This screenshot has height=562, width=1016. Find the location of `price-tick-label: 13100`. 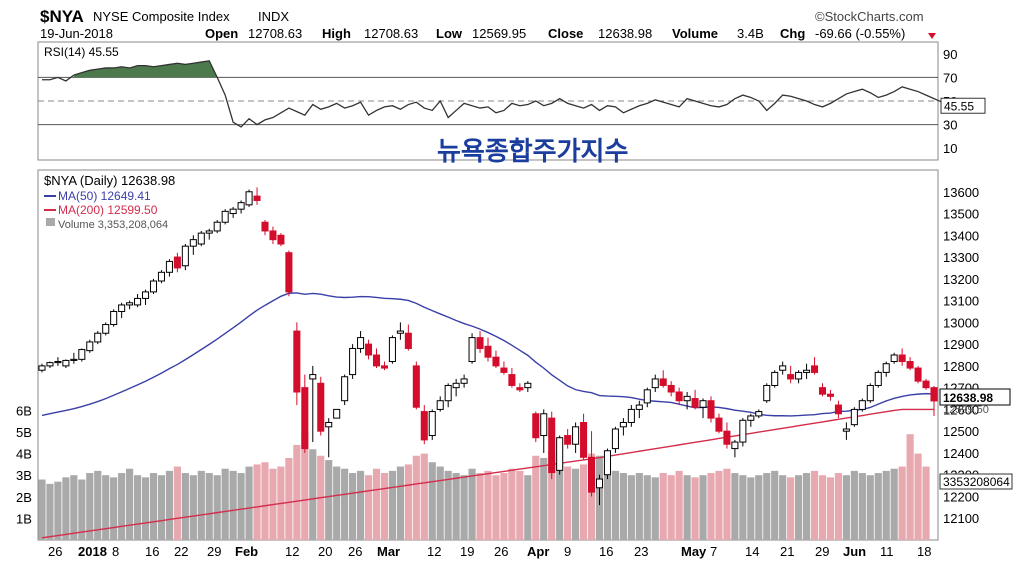

price-tick-label: 13100 is located at coordinates (961, 301).